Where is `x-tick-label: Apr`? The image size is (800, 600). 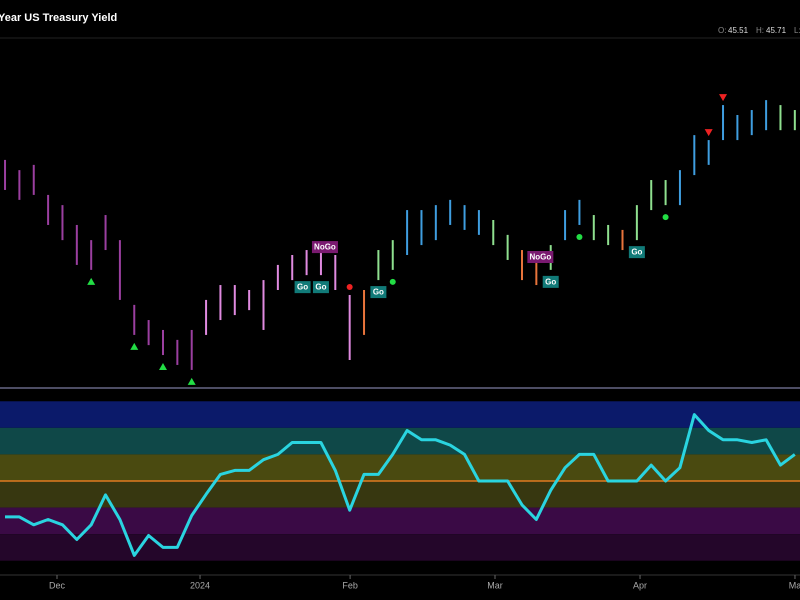 x-tick-label: Apr is located at coordinates (640, 585).